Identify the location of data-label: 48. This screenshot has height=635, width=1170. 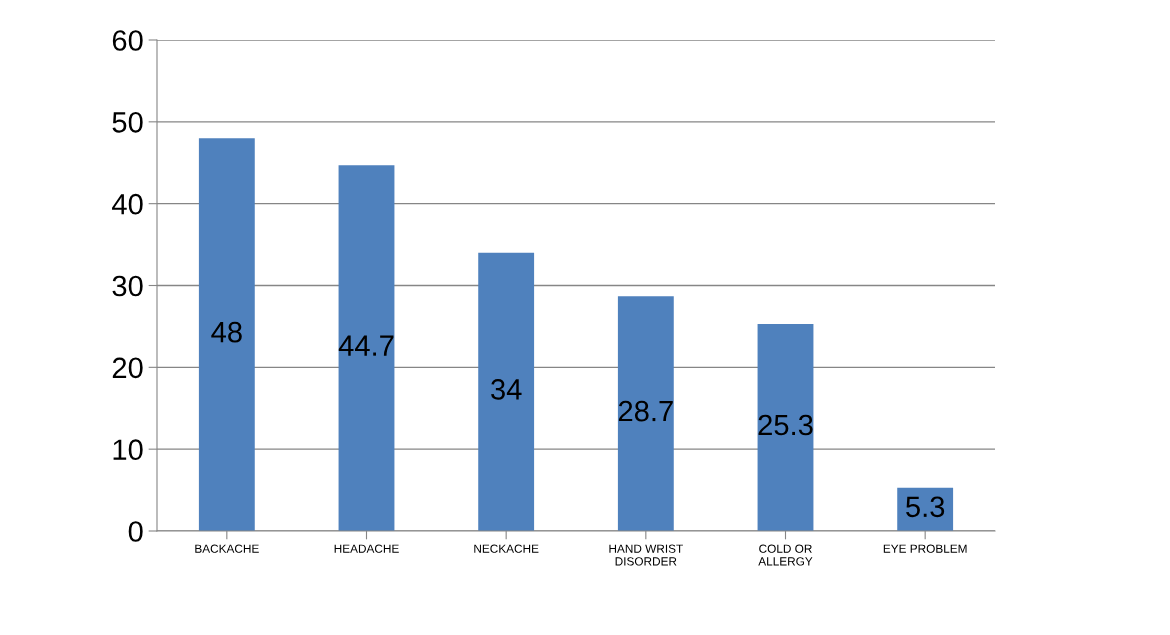
(226, 332).